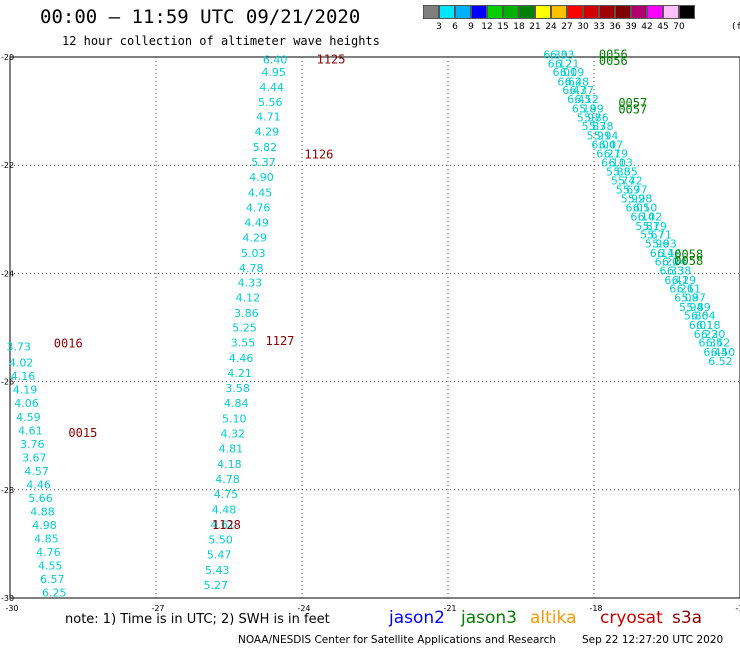 The width and height of the screenshot is (740, 650). Describe the element at coordinates (273, 72) in the screenshot. I see `swh-value-label: 4.95` at that location.